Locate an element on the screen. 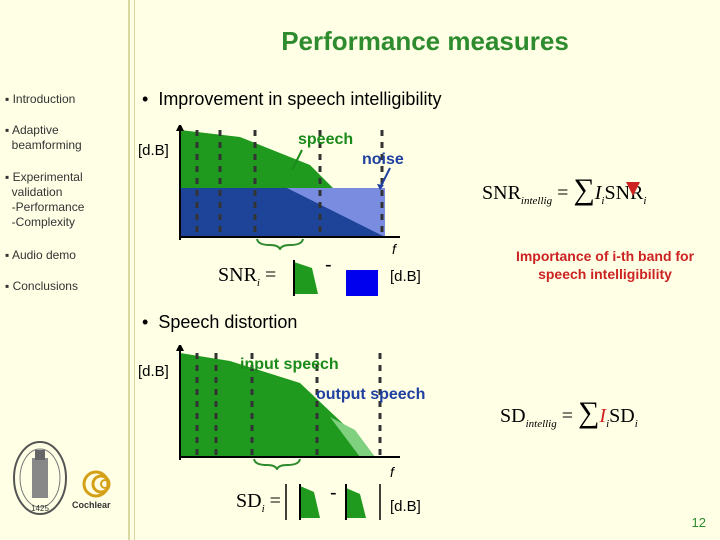 This screenshot has width=720, height=540. university-seal-logo: 1425 is located at coordinates (40, 478).